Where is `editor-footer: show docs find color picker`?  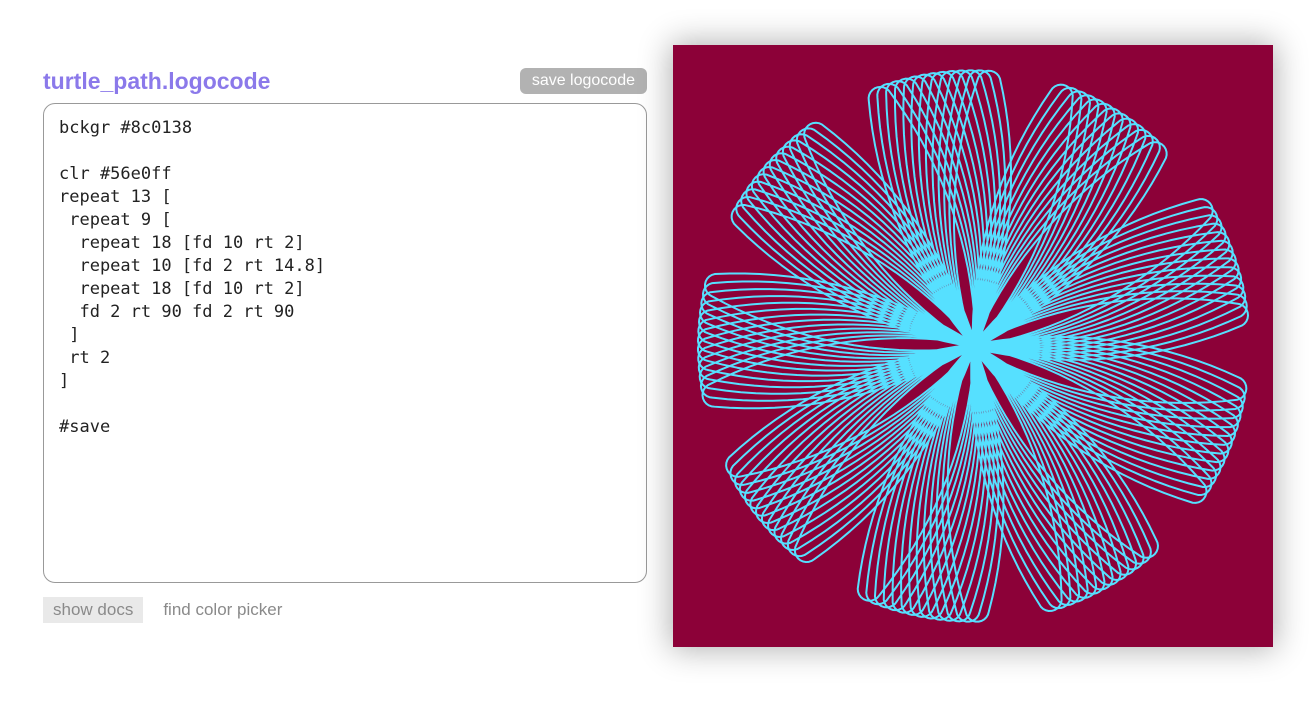 editor-footer: show docs find color picker is located at coordinates (162, 610).